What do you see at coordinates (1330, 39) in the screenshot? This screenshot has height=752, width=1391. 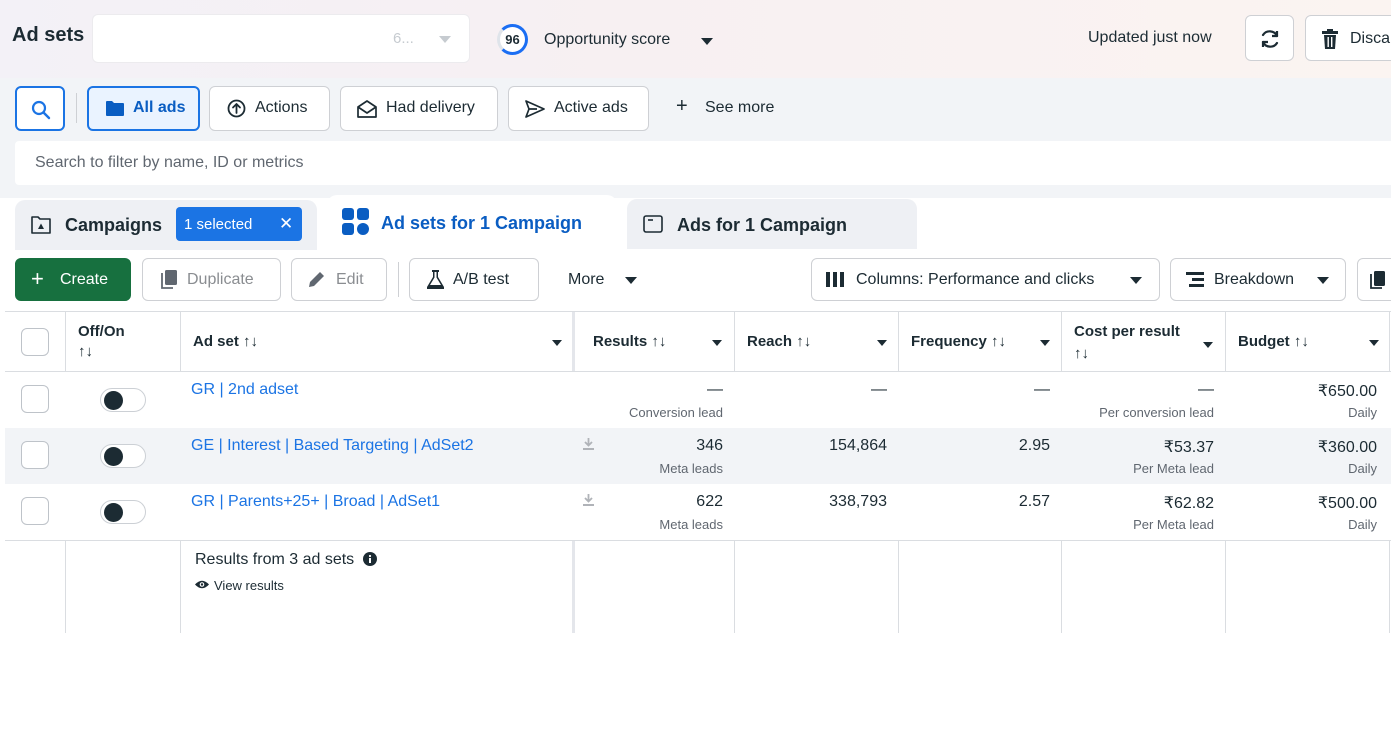 I see `trash-icon` at bounding box center [1330, 39].